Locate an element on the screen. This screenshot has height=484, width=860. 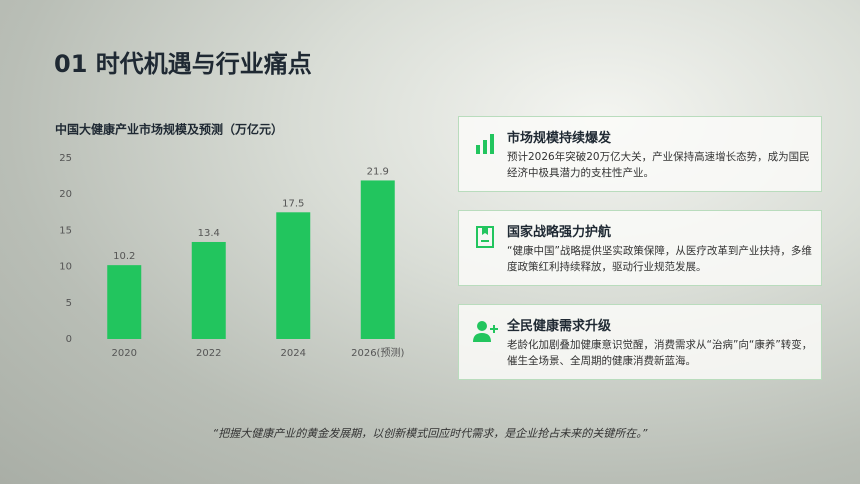
y-tick-label: 20 is located at coordinates (65, 194).